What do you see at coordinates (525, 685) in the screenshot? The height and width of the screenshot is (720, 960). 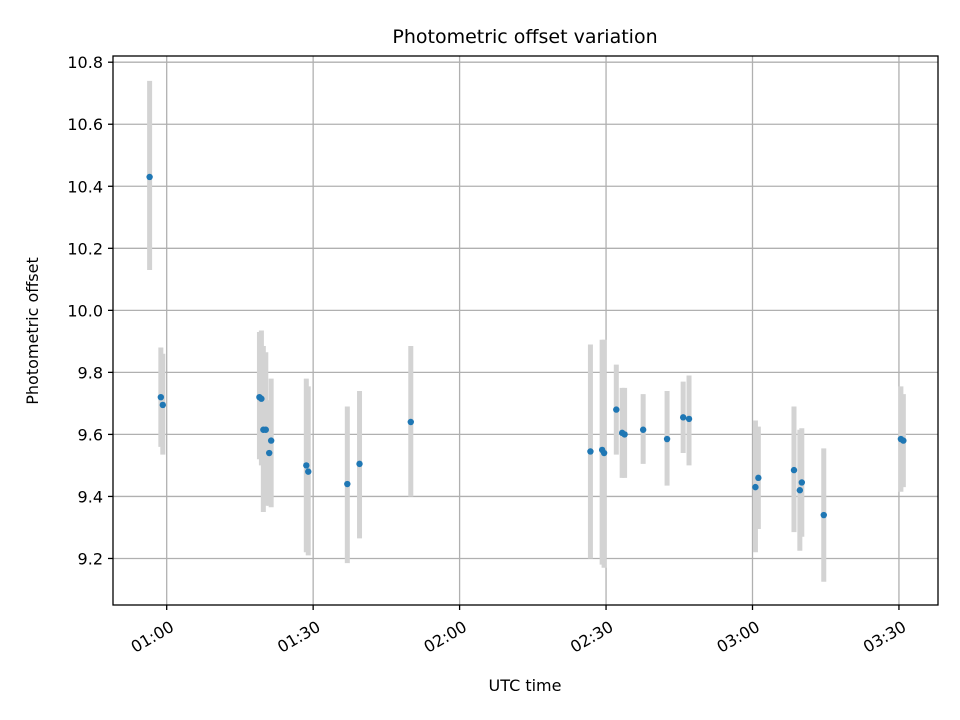 I see `x-axis-label: UTC time` at bounding box center [525, 685].